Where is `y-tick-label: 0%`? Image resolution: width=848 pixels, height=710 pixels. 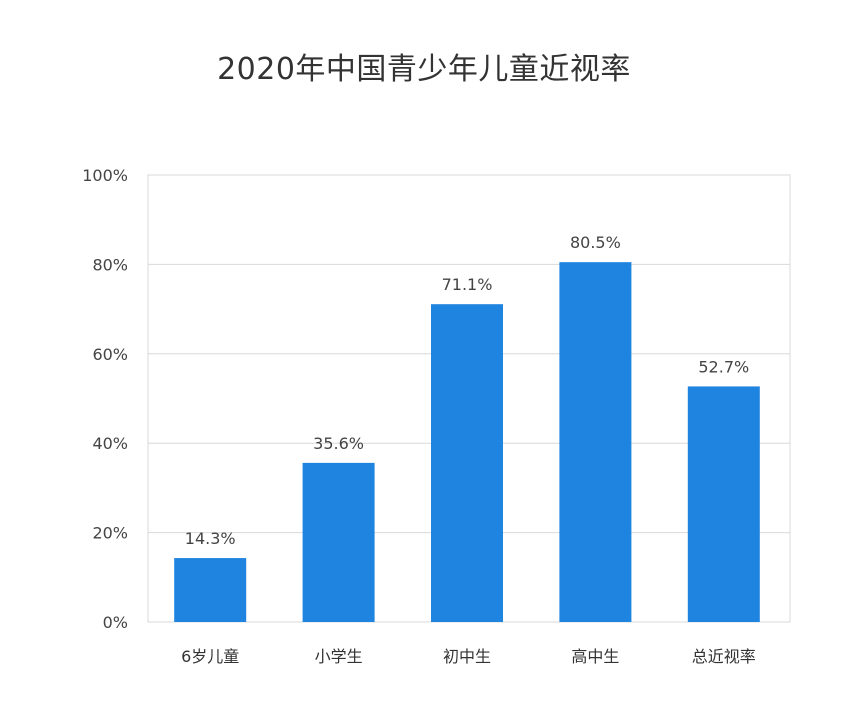 y-tick-label: 0% is located at coordinates (115, 622).